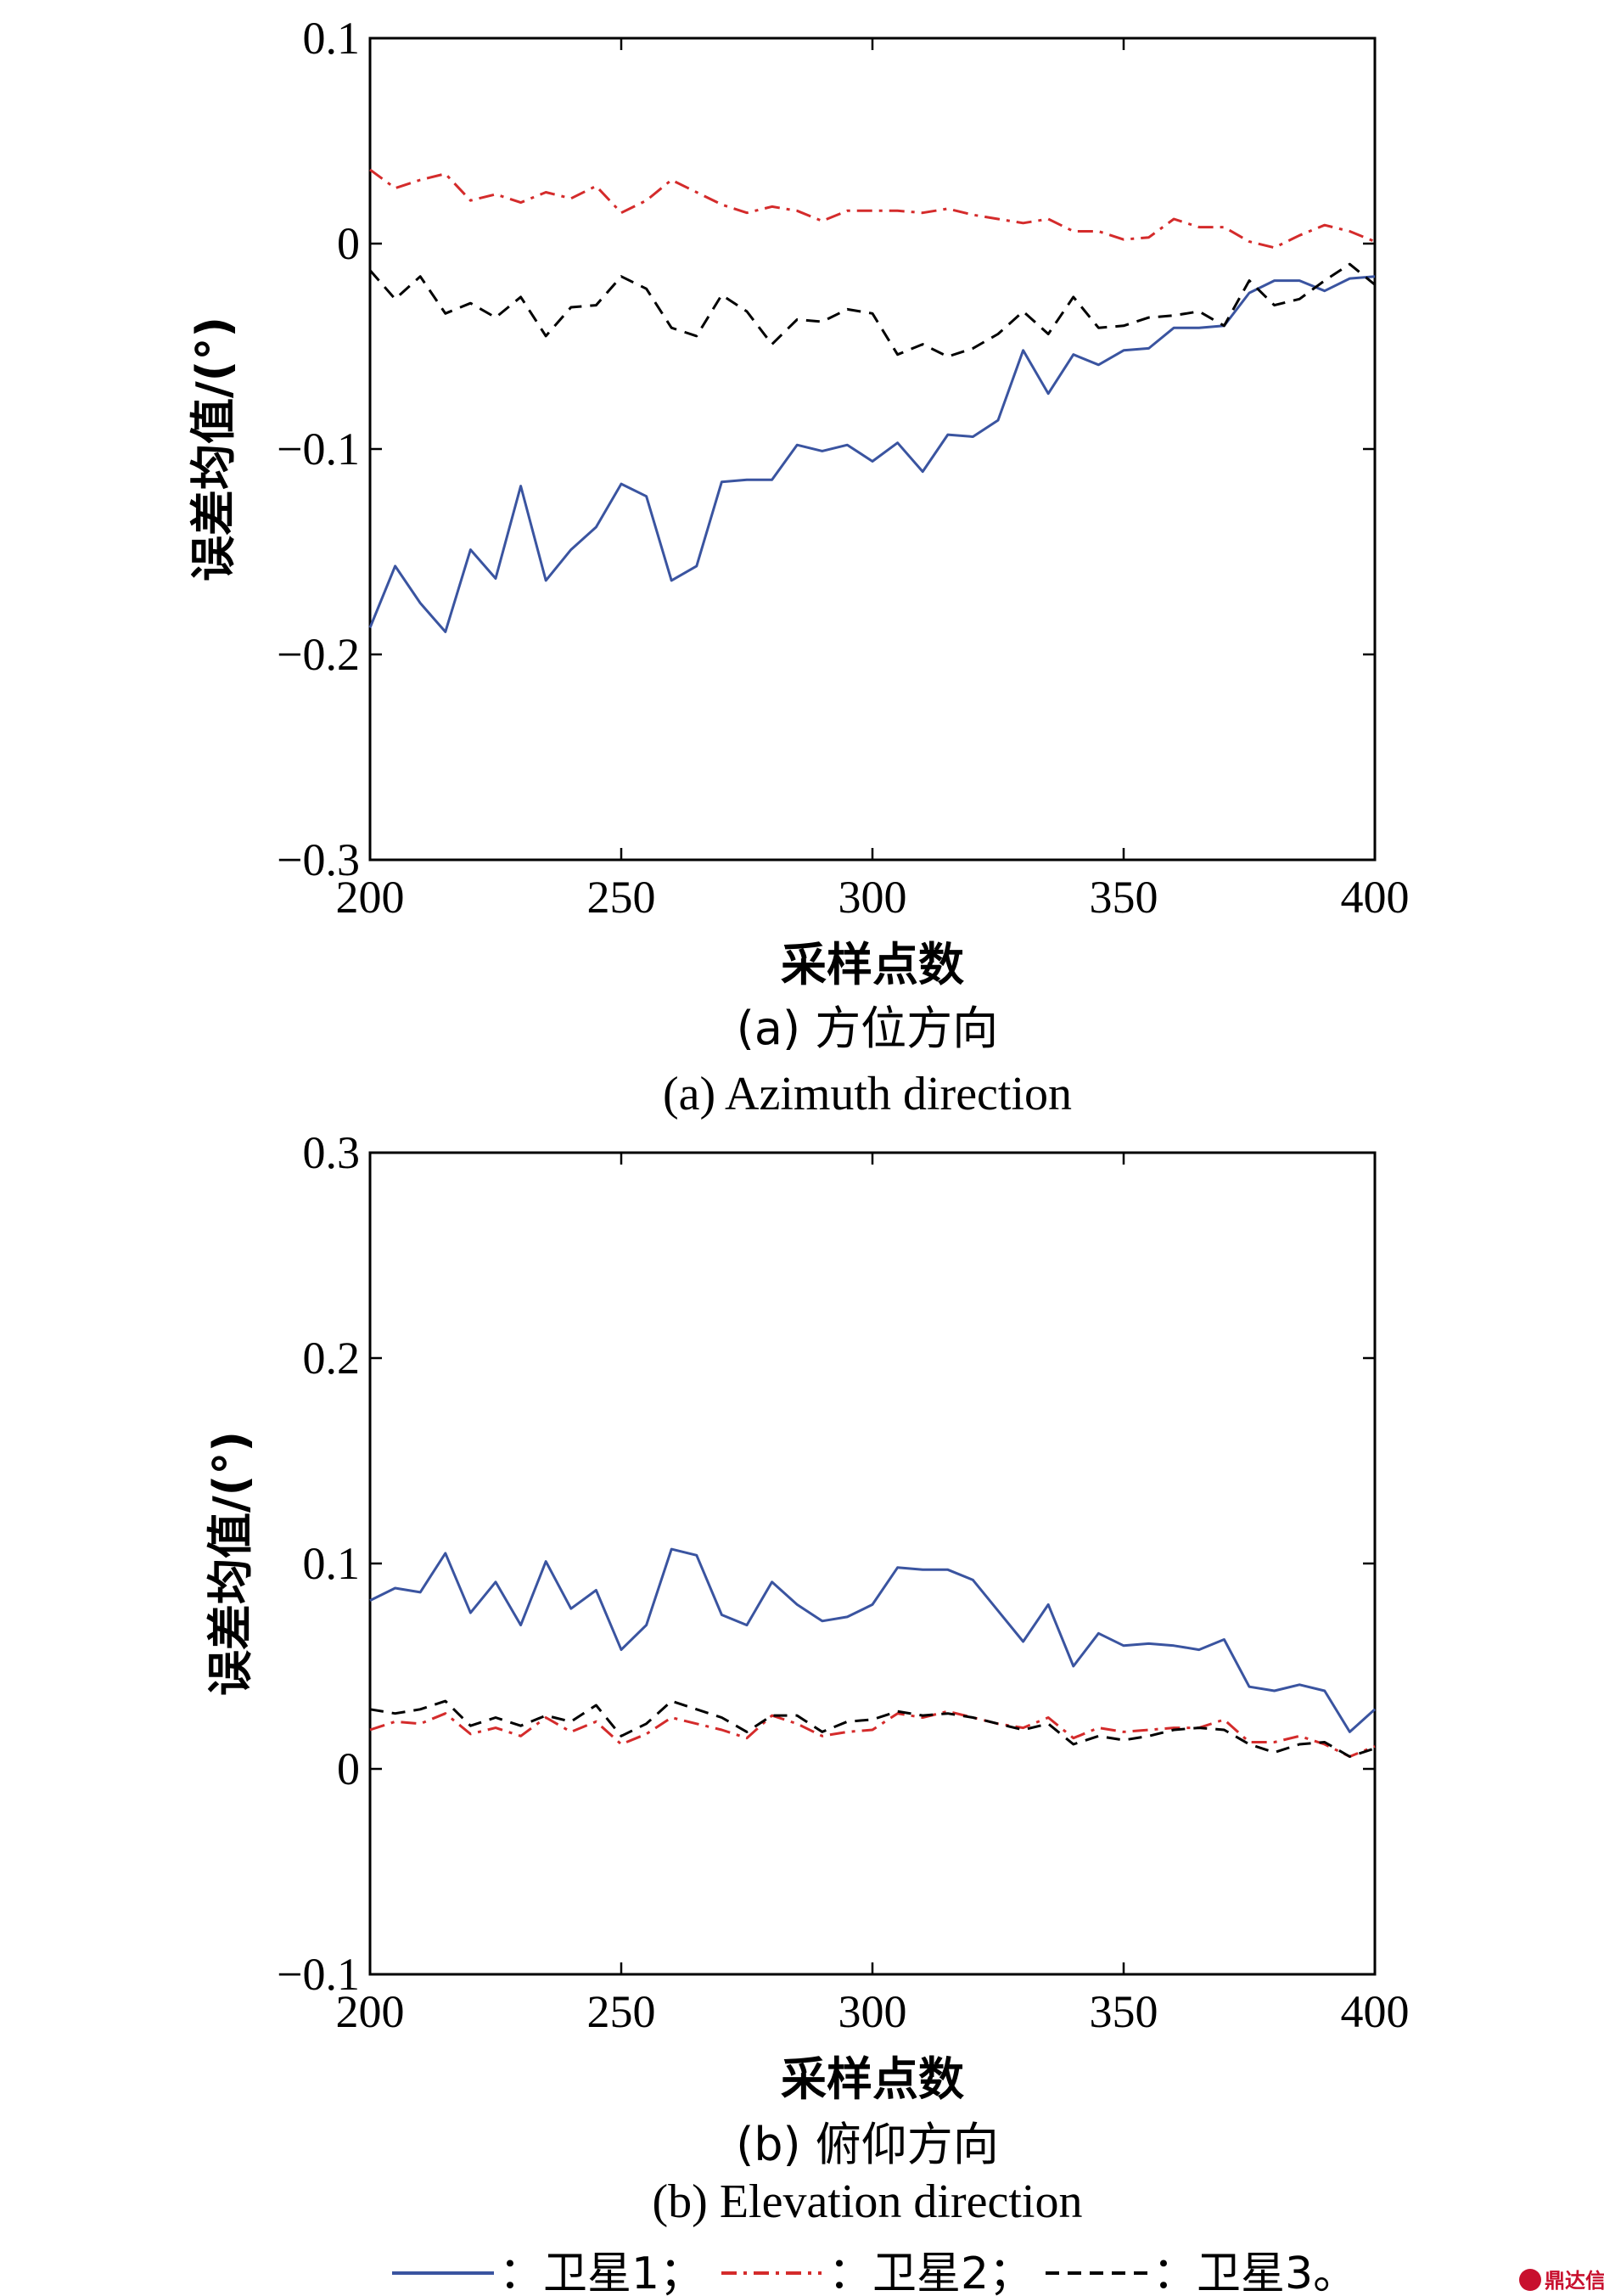 This screenshot has width=1604, height=2296. Describe the element at coordinates (872, 2079) in the screenshot. I see `x-axis-title-elevation: 采样点数` at that location.